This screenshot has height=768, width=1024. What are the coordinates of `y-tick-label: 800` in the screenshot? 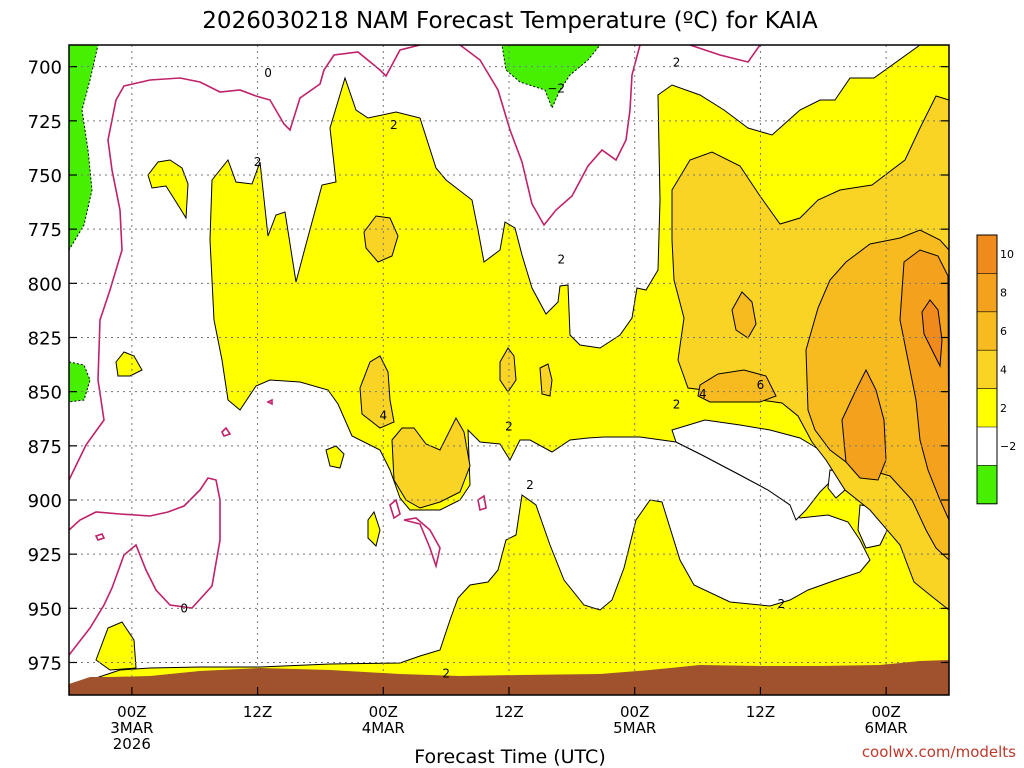 It's located at (45, 284).